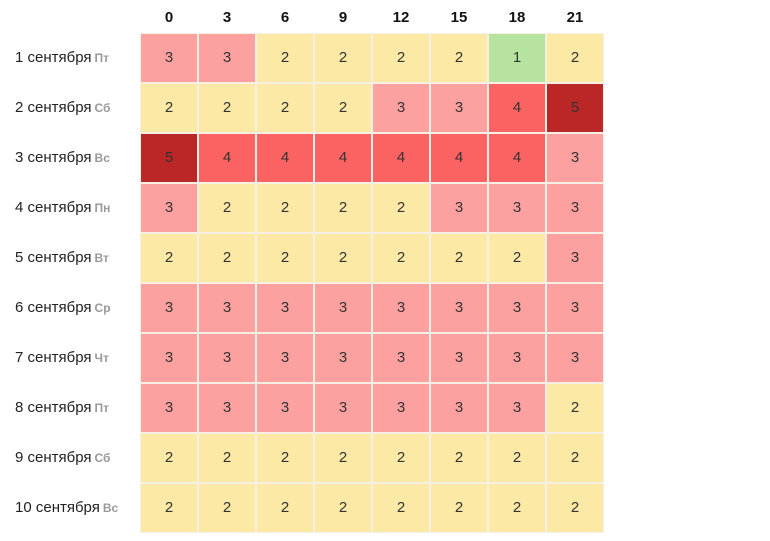 The height and width of the screenshot is (541, 770). I want to click on row-date: 5 сентября, so click(53, 257).